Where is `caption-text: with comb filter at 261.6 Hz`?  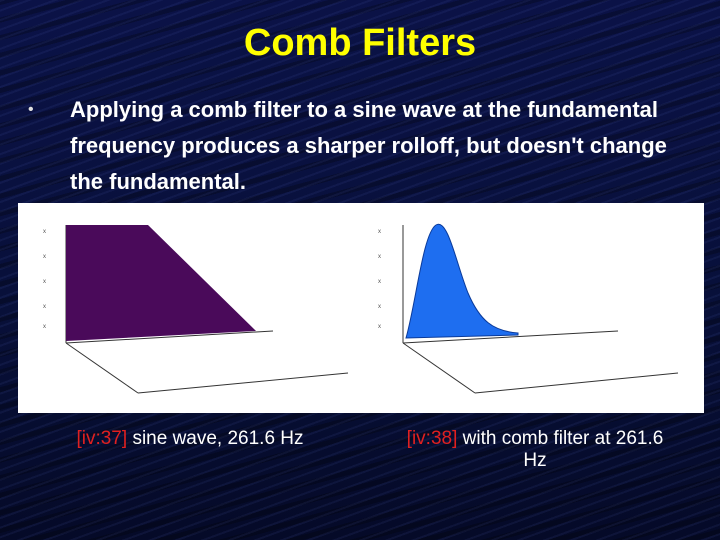
caption-text: with comb filter at 261.6 Hz is located at coordinates (563, 449).